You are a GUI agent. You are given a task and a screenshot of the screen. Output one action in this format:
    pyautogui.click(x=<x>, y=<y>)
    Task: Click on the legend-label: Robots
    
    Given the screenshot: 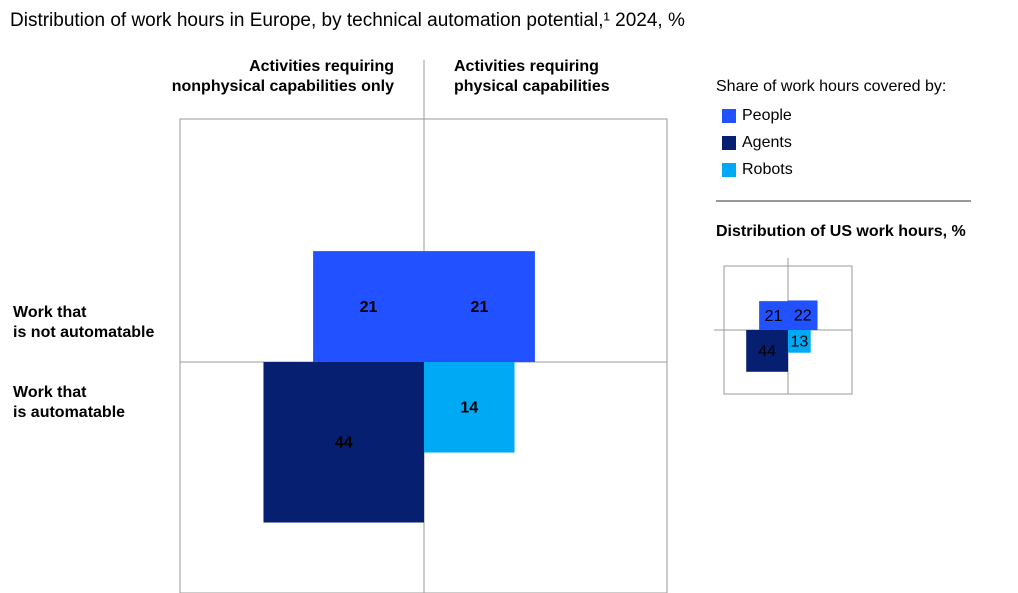 What is the action you would take?
    pyautogui.click(x=767, y=169)
    